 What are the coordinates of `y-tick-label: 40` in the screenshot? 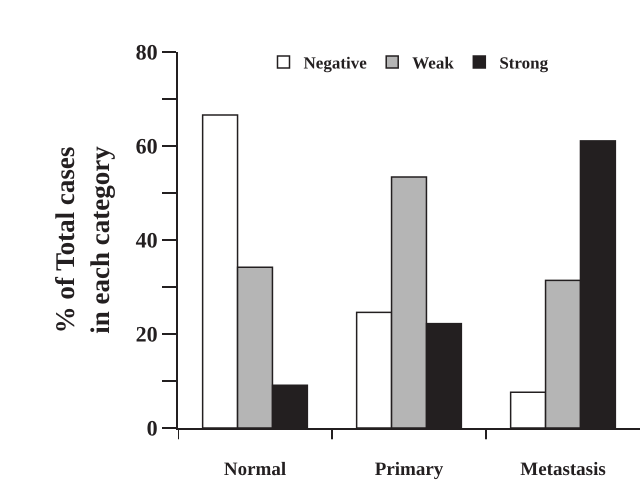 It's located at (147, 240).